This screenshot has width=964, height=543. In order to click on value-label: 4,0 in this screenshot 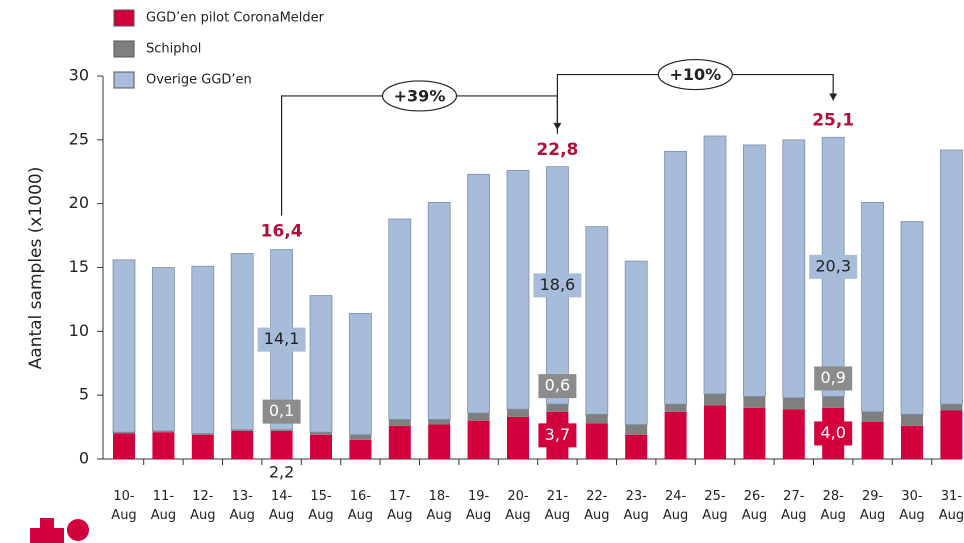, I will do `click(832, 432)`.